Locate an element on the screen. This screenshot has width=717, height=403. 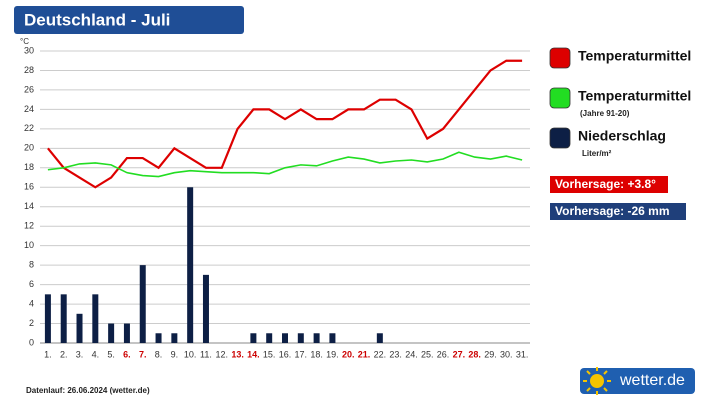
x-tick-label: 15. is located at coordinates (269, 354).